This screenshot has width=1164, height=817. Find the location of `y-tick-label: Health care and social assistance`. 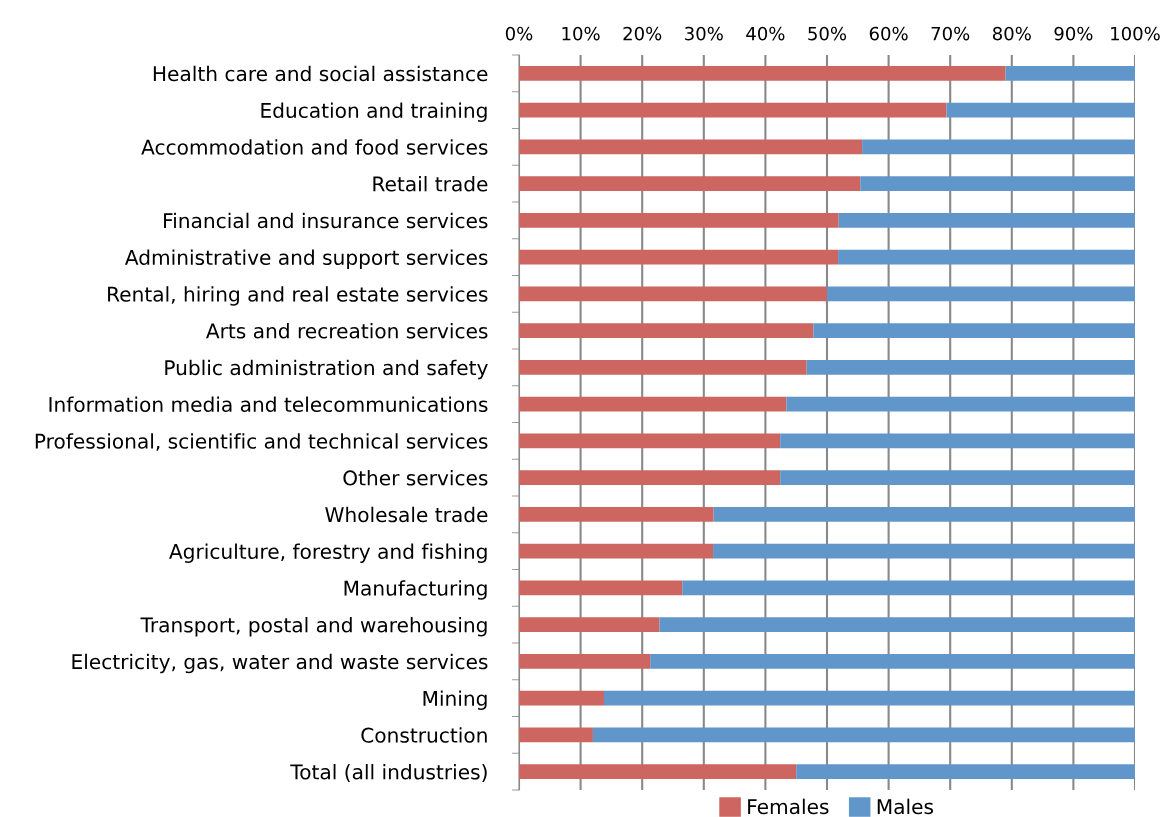

y-tick-label: Health care and social assistance is located at coordinates (320, 73).